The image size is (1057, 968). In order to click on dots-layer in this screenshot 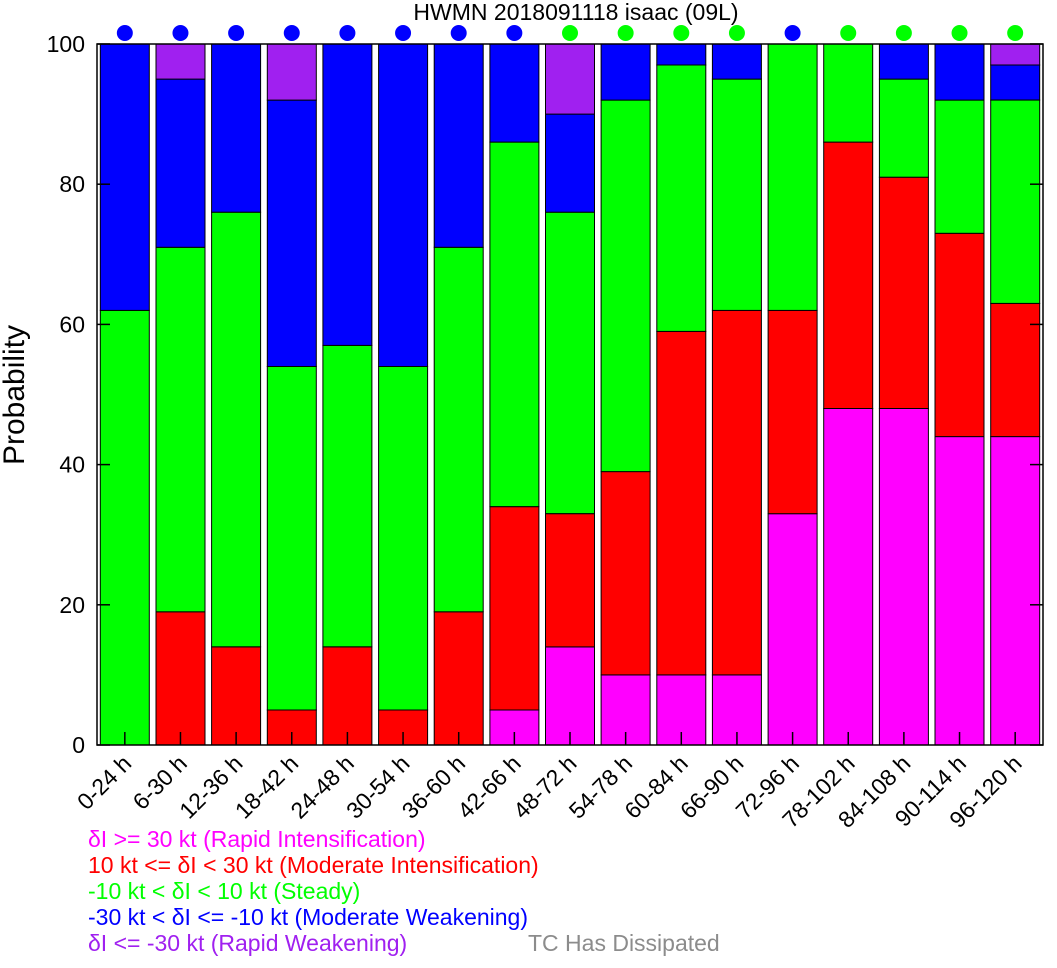, I will do `click(570, 33)`.